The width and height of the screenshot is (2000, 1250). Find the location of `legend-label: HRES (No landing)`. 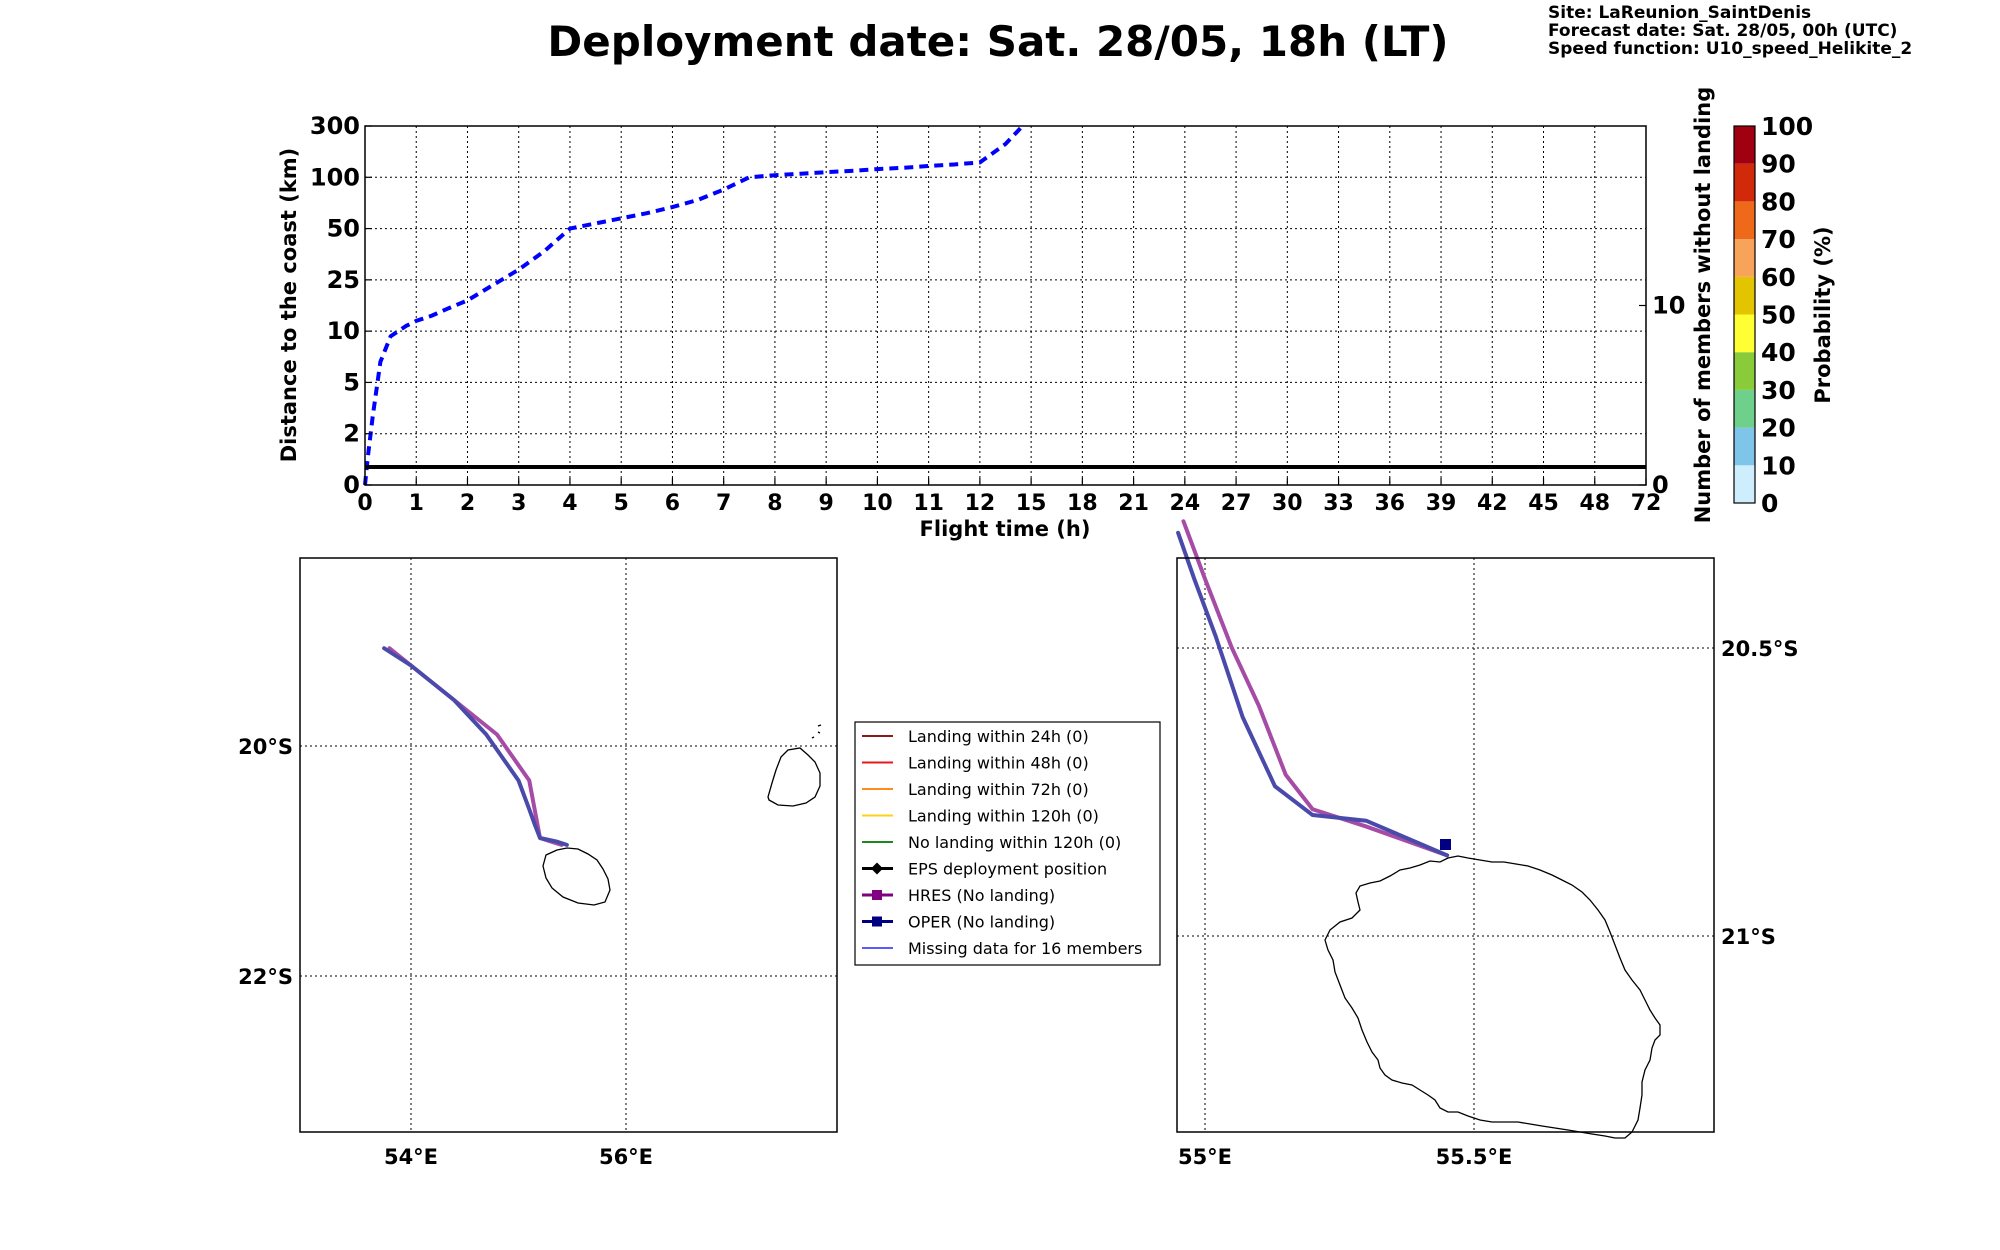

legend-label: HRES (No landing) is located at coordinates (981, 895).